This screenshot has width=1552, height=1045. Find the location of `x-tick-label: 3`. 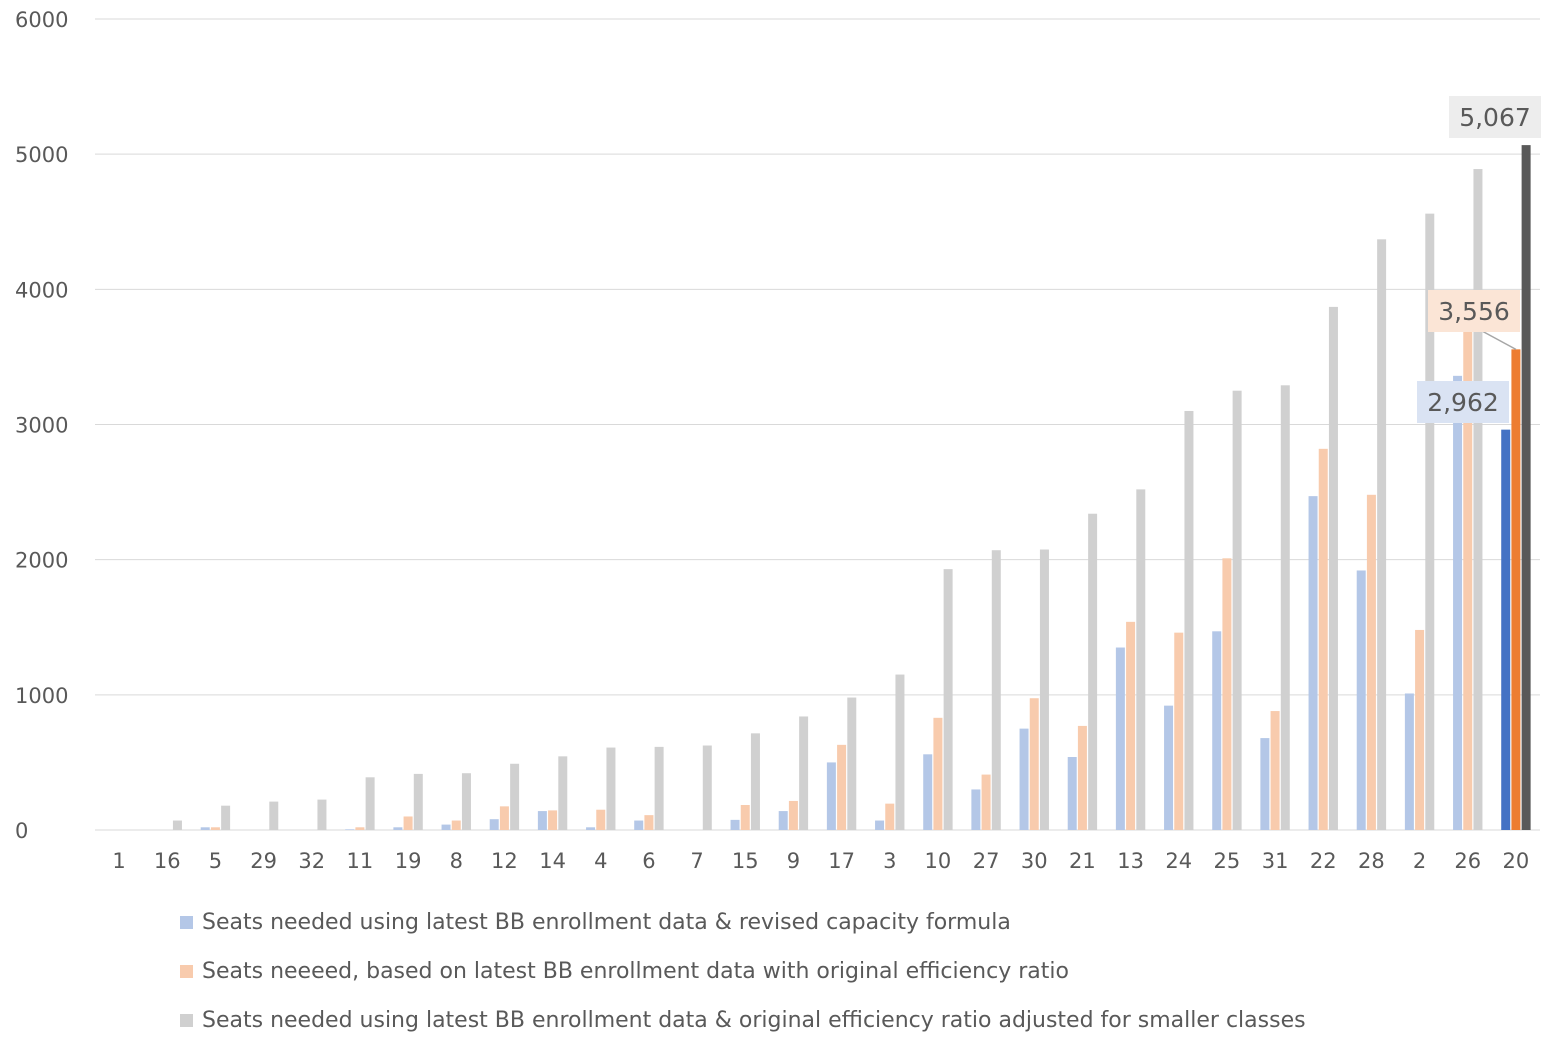

x-tick-label: 3 is located at coordinates (889, 861).